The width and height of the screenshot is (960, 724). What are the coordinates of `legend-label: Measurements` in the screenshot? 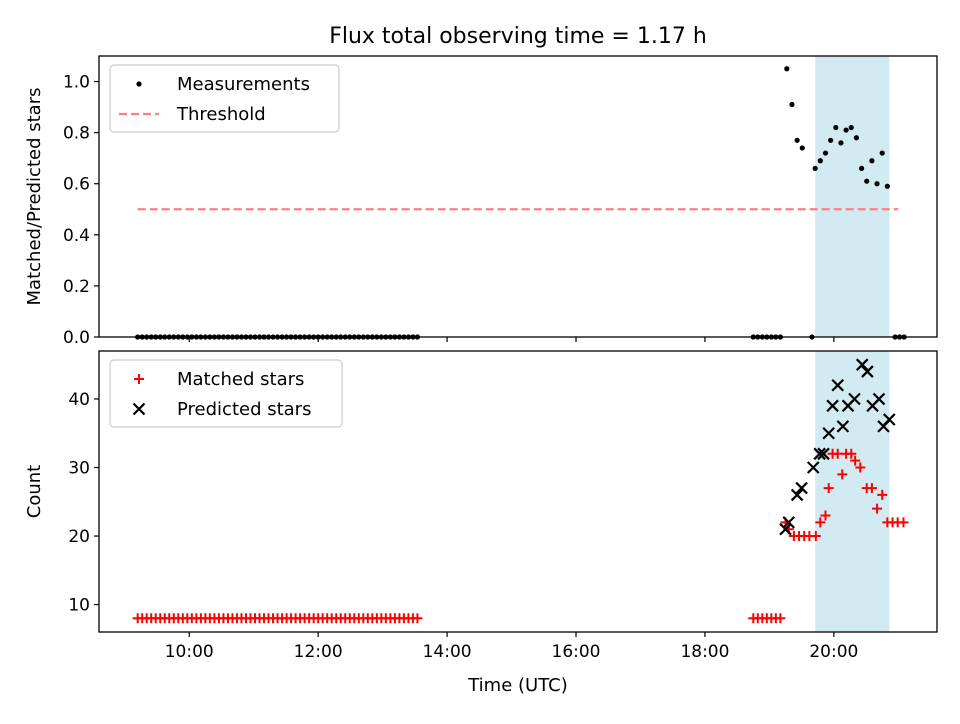 It's located at (243, 84).